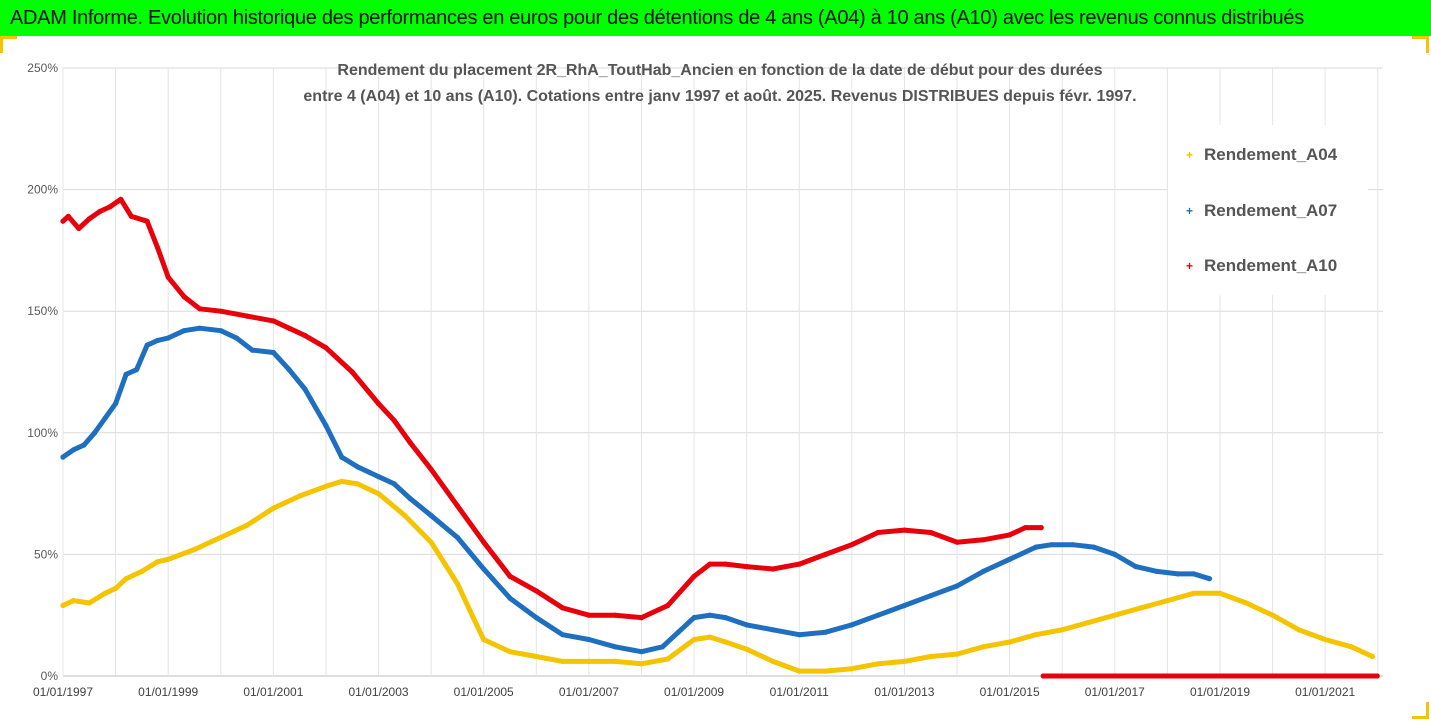 Image resolution: width=1431 pixels, height=721 pixels. I want to click on x-tick-label: 01/01/1997, so click(63, 692).